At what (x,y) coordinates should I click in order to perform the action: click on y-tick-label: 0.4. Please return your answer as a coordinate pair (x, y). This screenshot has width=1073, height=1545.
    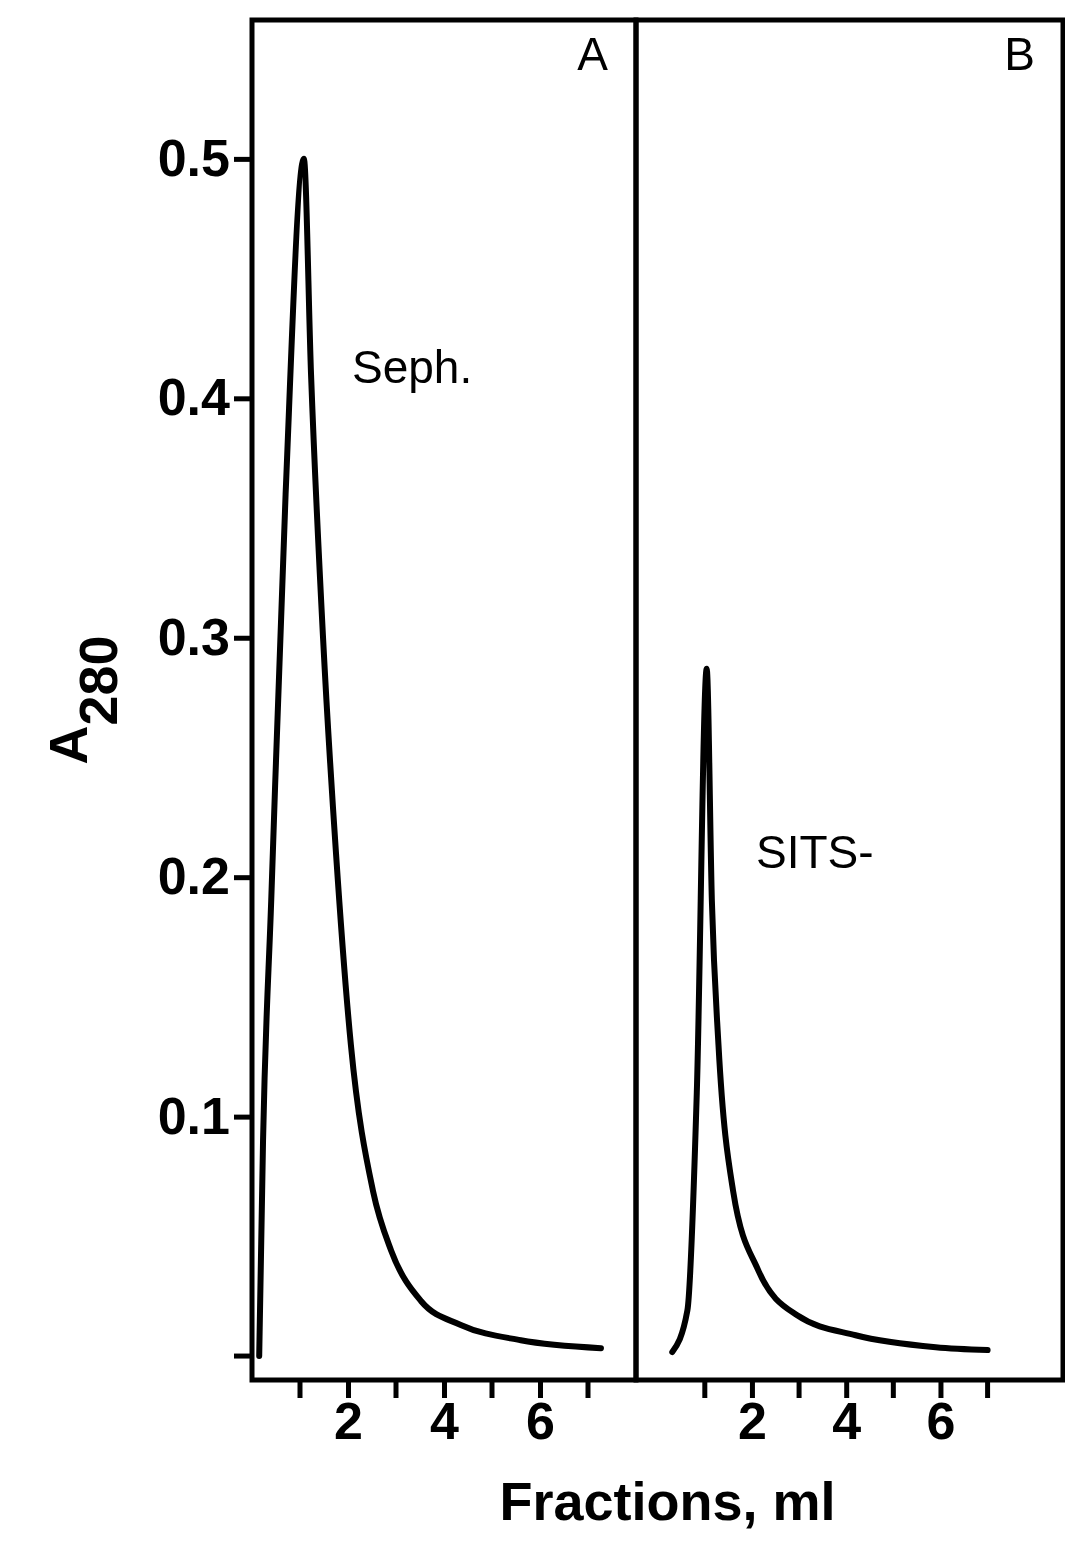
    Looking at the image, I should click on (194, 397).